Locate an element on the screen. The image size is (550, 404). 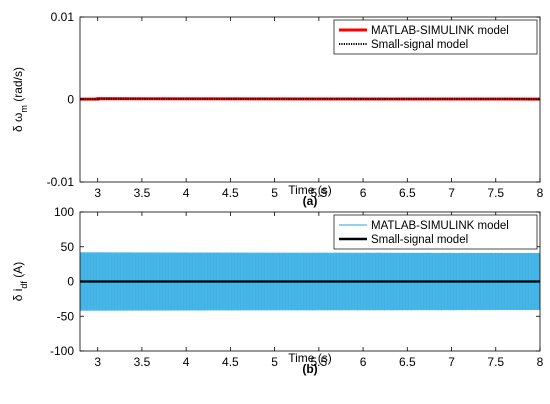
y-axis-label-subscript: df is located at coordinates (24, 285).